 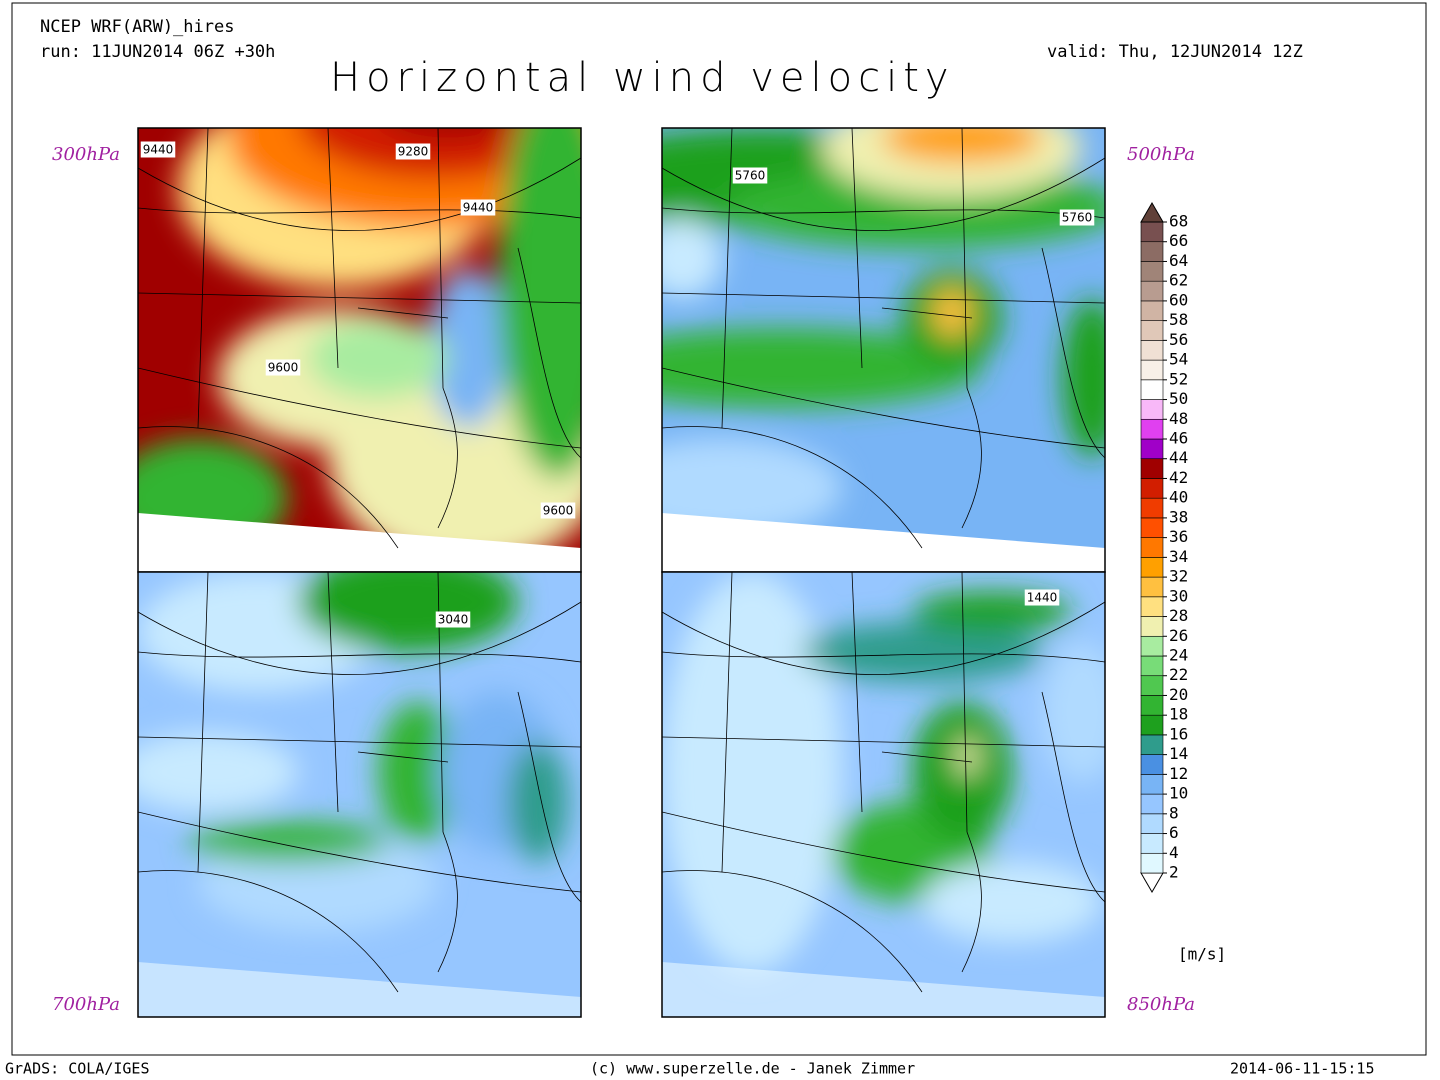 I want to click on colorbar-label: 30, so click(x=1178, y=595).